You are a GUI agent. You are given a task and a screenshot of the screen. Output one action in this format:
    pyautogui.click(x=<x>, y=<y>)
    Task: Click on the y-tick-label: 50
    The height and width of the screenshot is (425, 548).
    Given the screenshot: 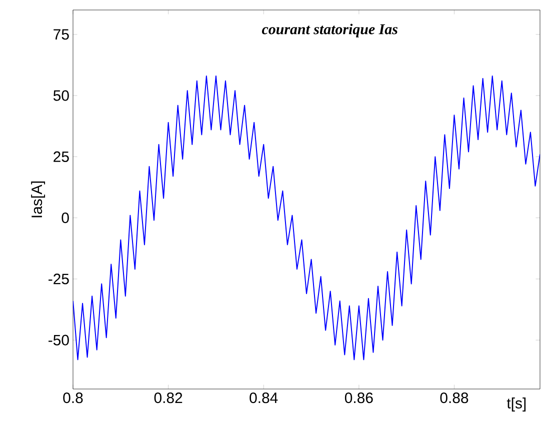 What is the action you would take?
    pyautogui.click(x=61, y=95)
    